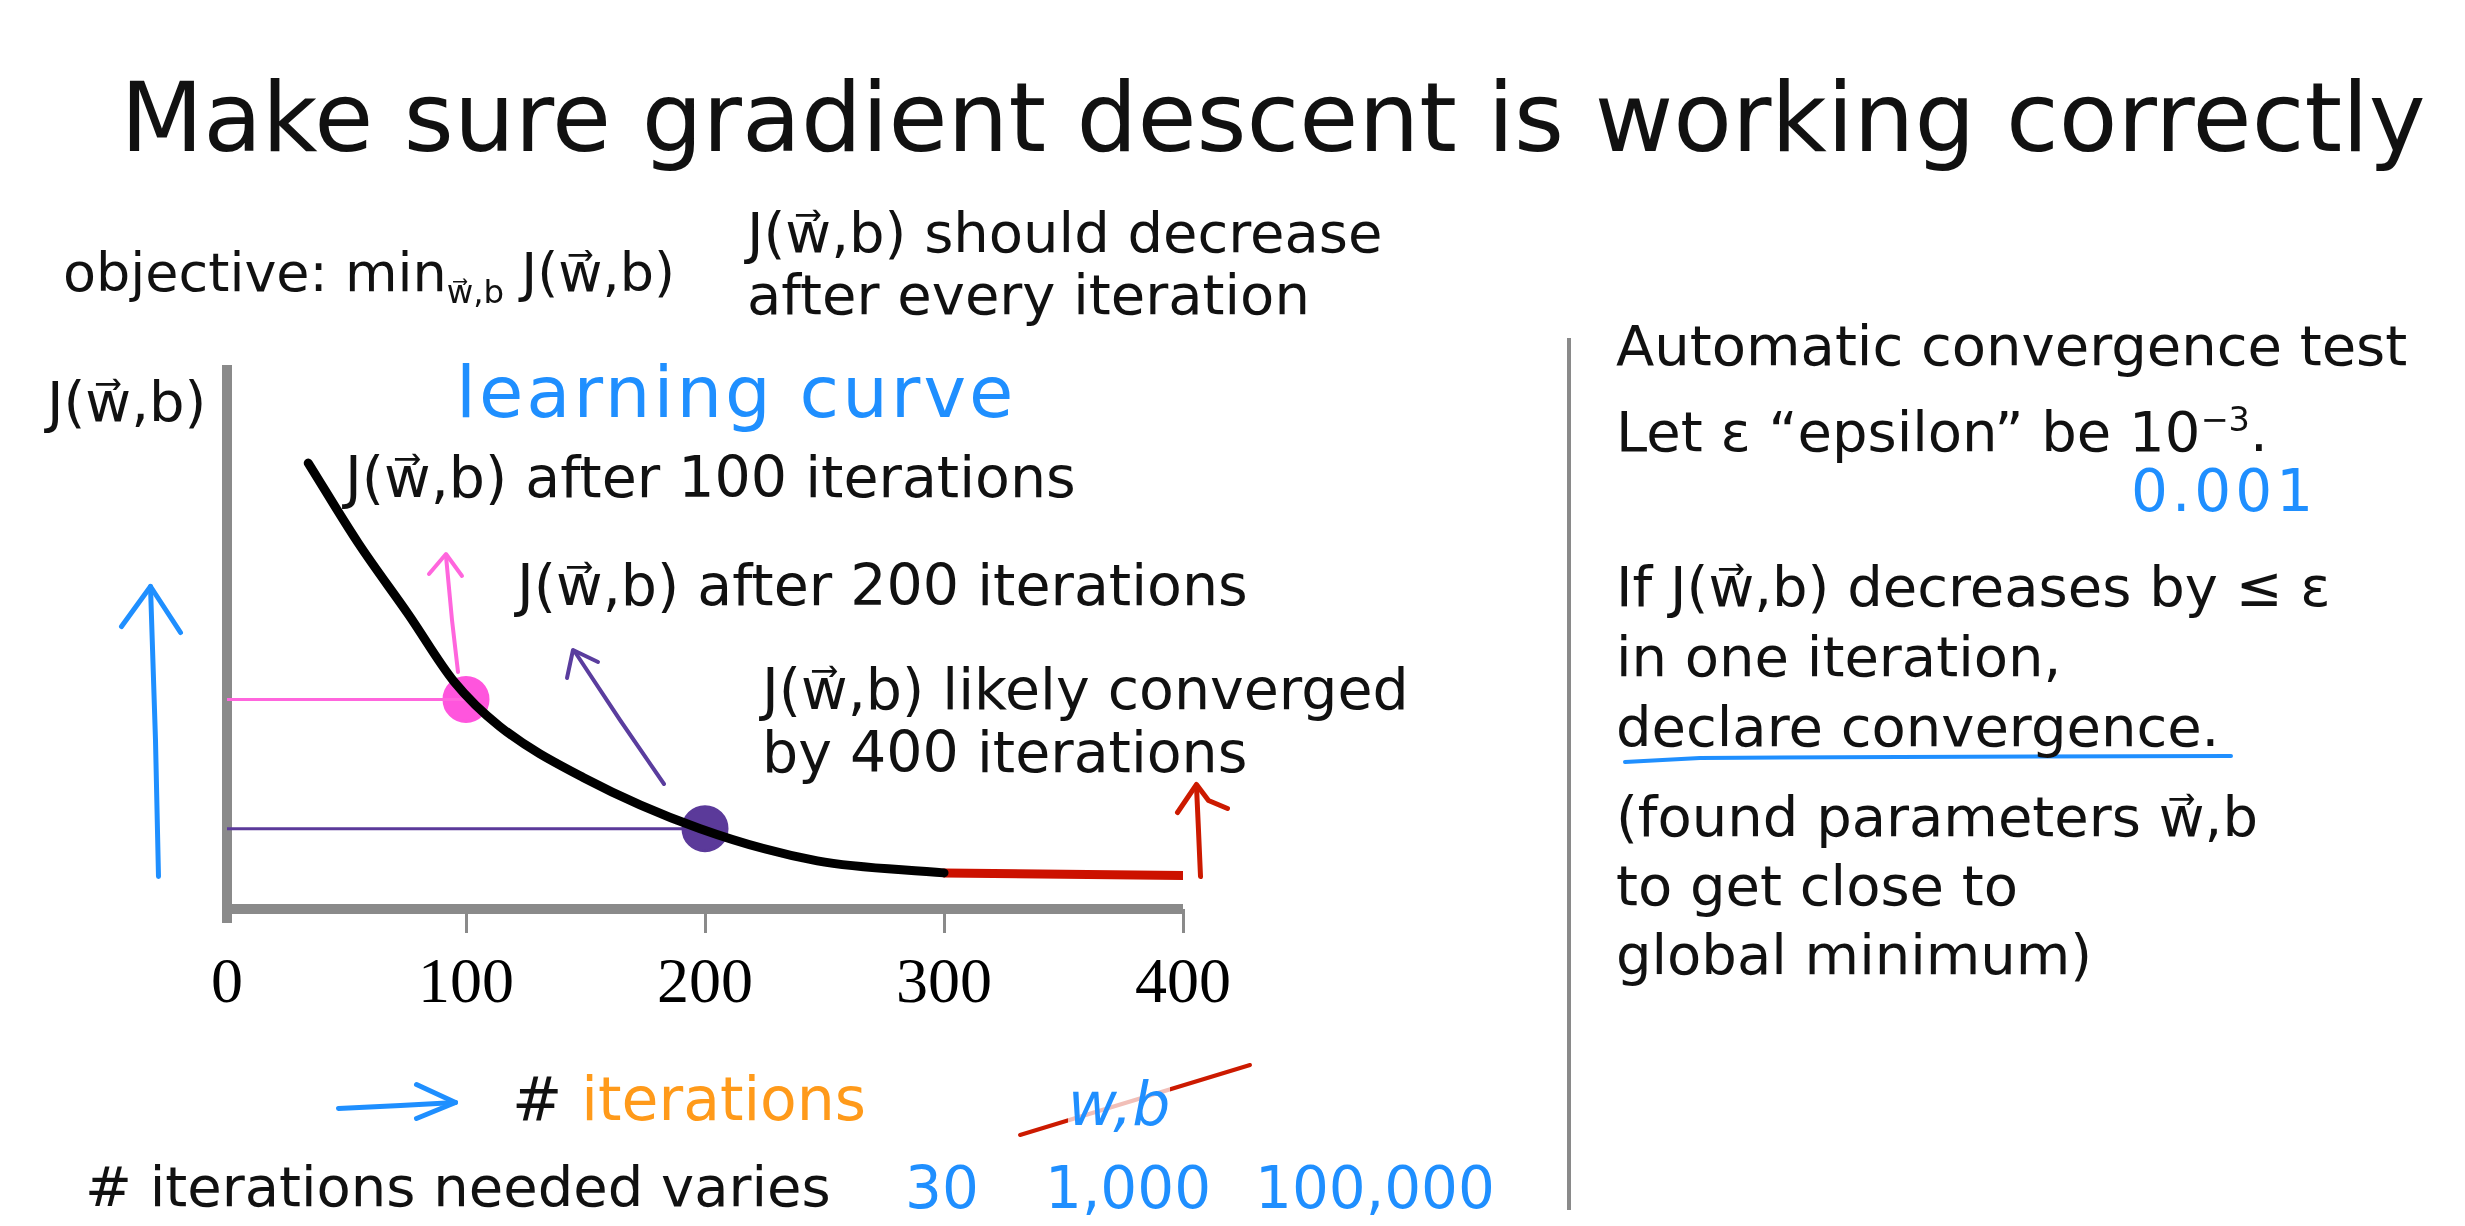 The height and width of the screenshot is (1226, 2465). Describe the element at coordinates (1937, 886) in the screenshot. I see `text: (found parameters w⃗,b to get close to global minimum)` at that location.